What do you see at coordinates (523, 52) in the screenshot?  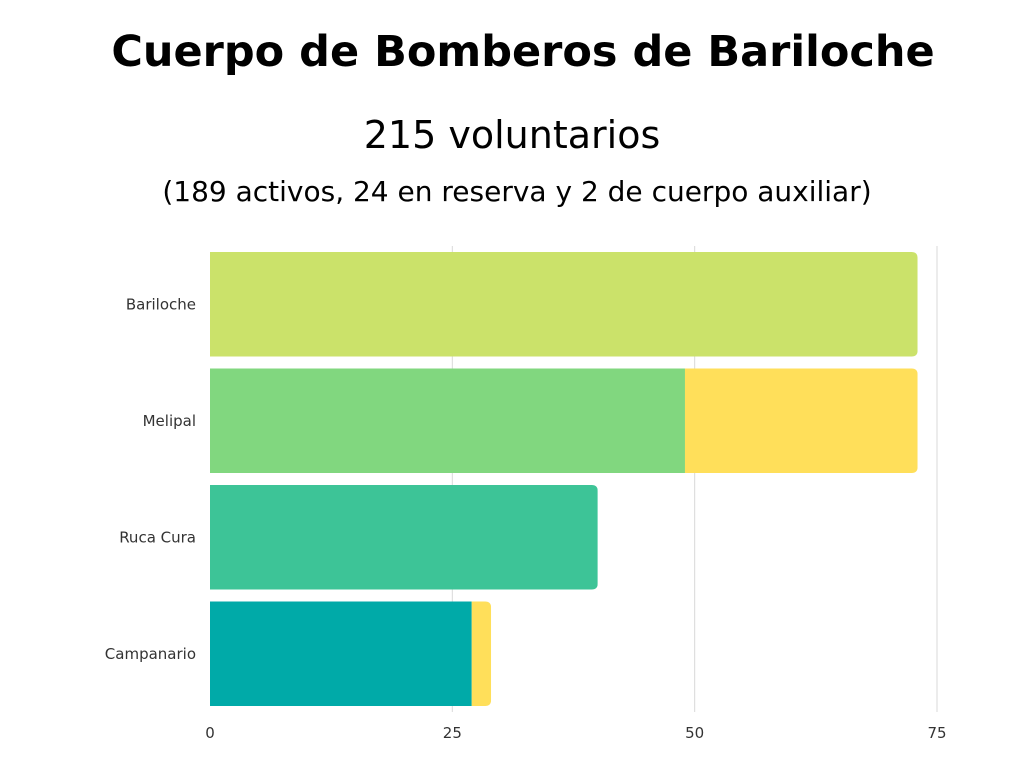 I see `chart-title: Cuerpo de Bomberos de Bariloche` at bounding box center [523, 52].